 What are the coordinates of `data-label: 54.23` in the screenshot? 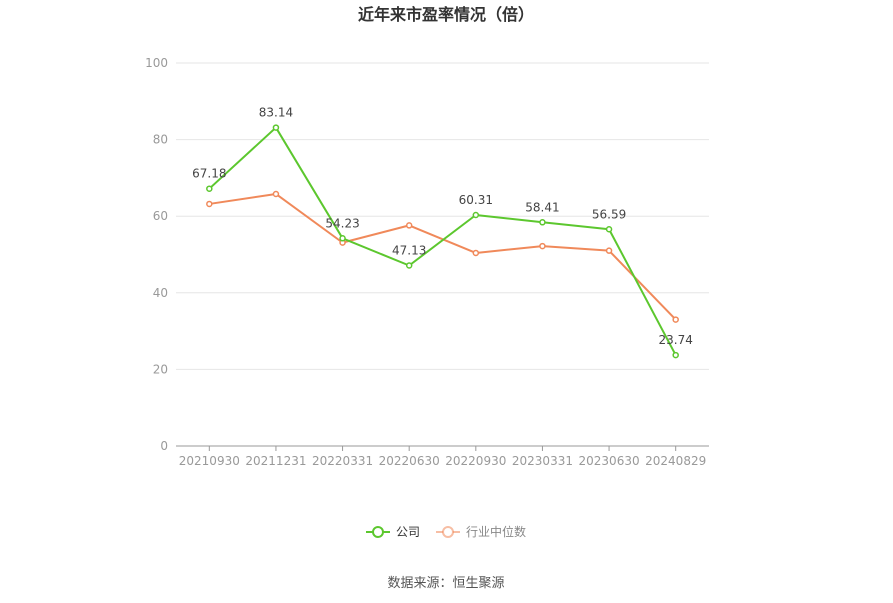 It's located at (342, 223).